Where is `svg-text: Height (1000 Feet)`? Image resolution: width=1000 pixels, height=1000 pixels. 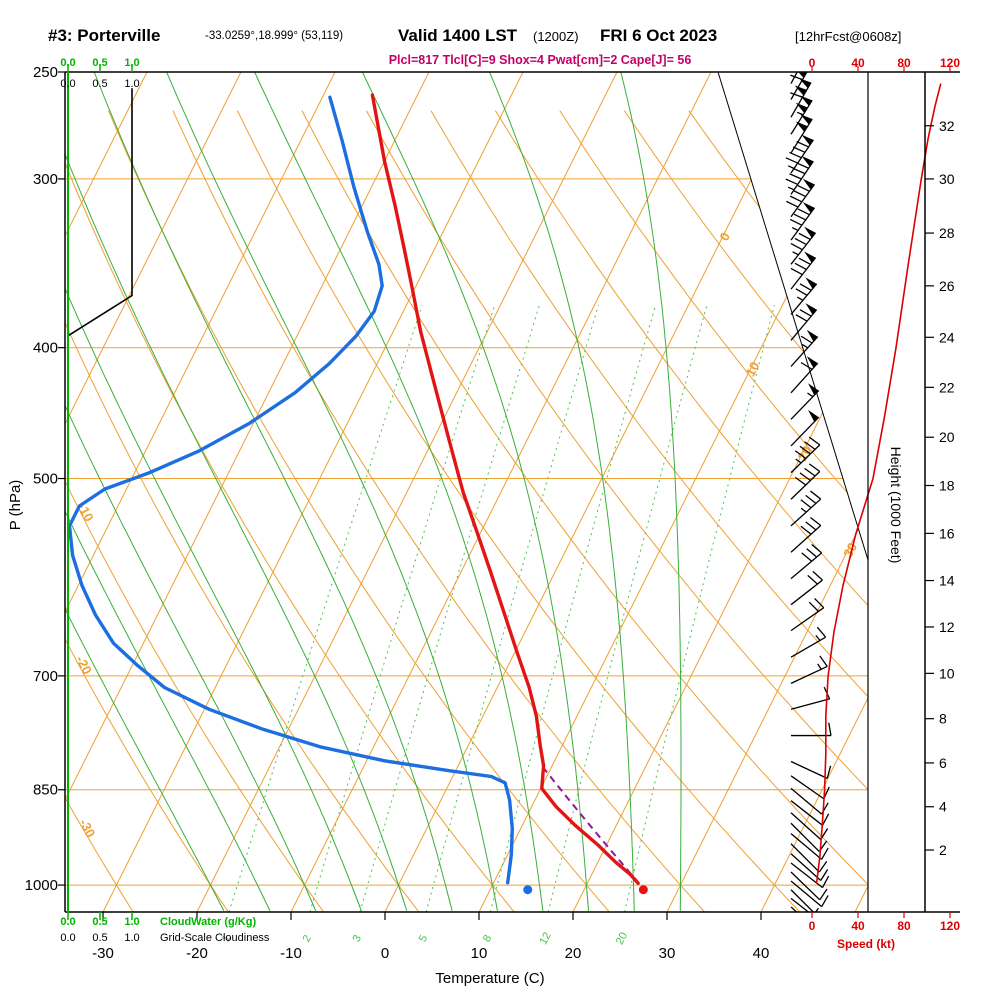
svg-text: Height (1000 Feet) is located at coordinates (896, 505).